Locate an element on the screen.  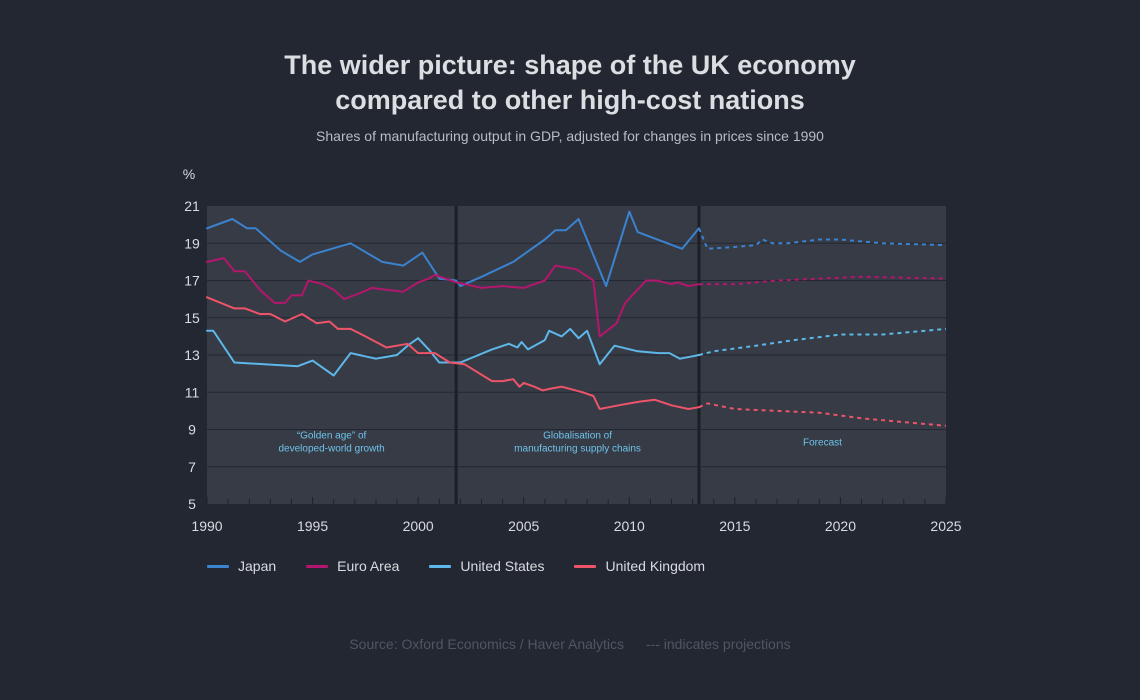
y-tick-label-21: 21 is located at coordinates (192, 206).